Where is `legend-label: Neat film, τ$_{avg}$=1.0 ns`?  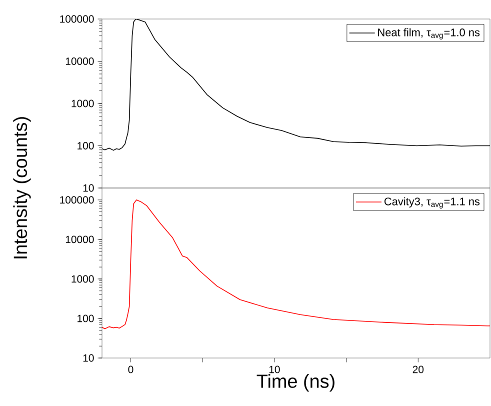 legend-label: Neat film, τ$_{avg}$=1.0 ns is located at coordinates (429, 34).